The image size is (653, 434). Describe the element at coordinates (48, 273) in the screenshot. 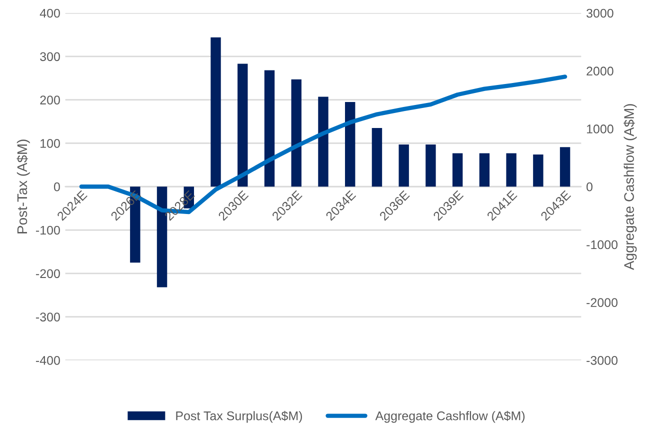

I see `y-tick-label: -200` at that location.